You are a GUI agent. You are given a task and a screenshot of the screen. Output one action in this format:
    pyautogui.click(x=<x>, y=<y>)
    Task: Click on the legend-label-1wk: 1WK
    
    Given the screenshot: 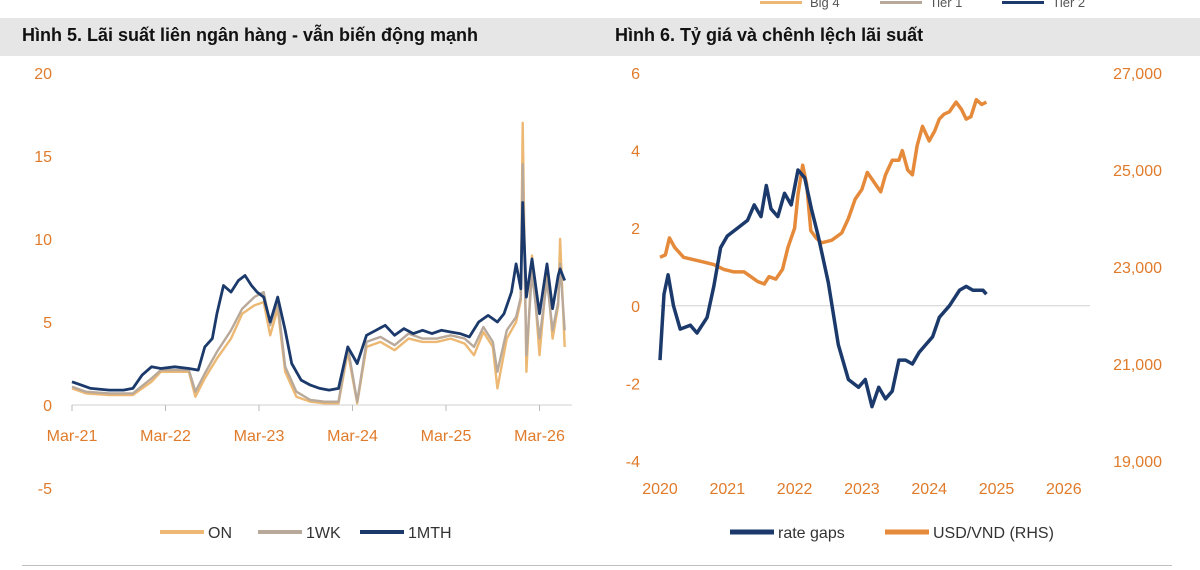 What is the action you would take?
    pyautogui.click(x=323, y=533)
    